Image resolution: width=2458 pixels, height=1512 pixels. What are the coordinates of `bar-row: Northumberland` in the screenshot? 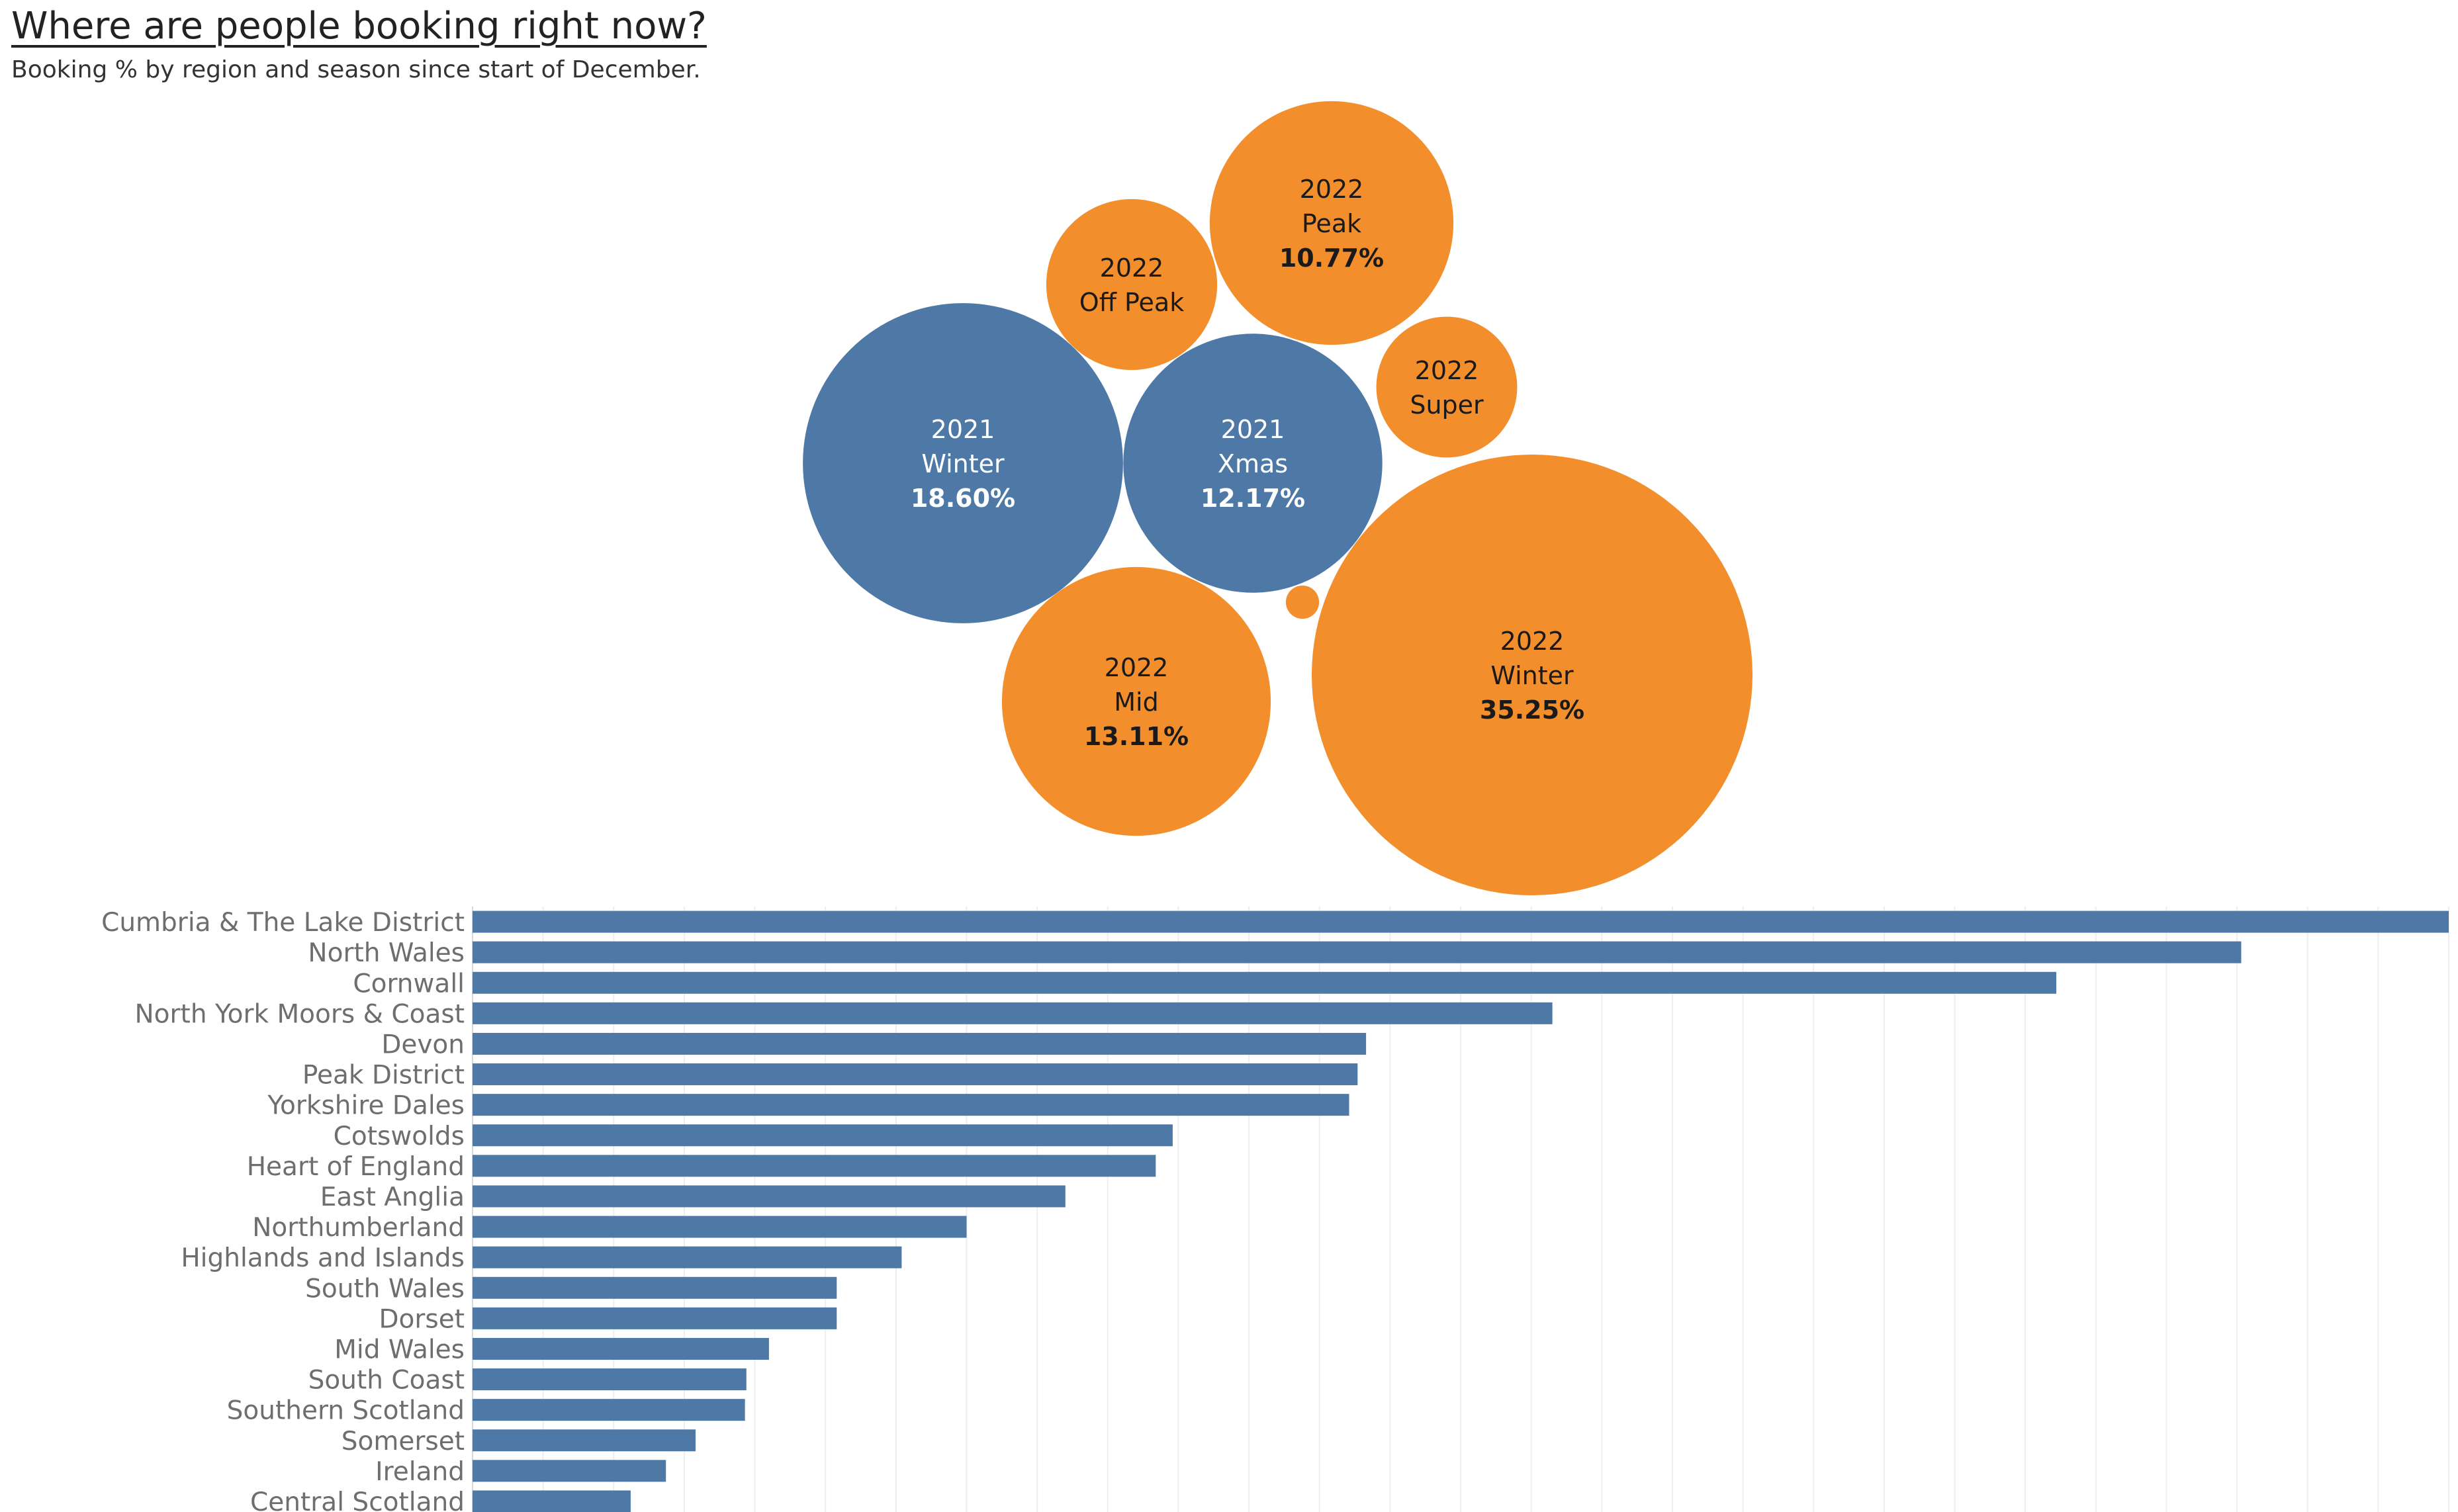 It's located at (609, 1228).